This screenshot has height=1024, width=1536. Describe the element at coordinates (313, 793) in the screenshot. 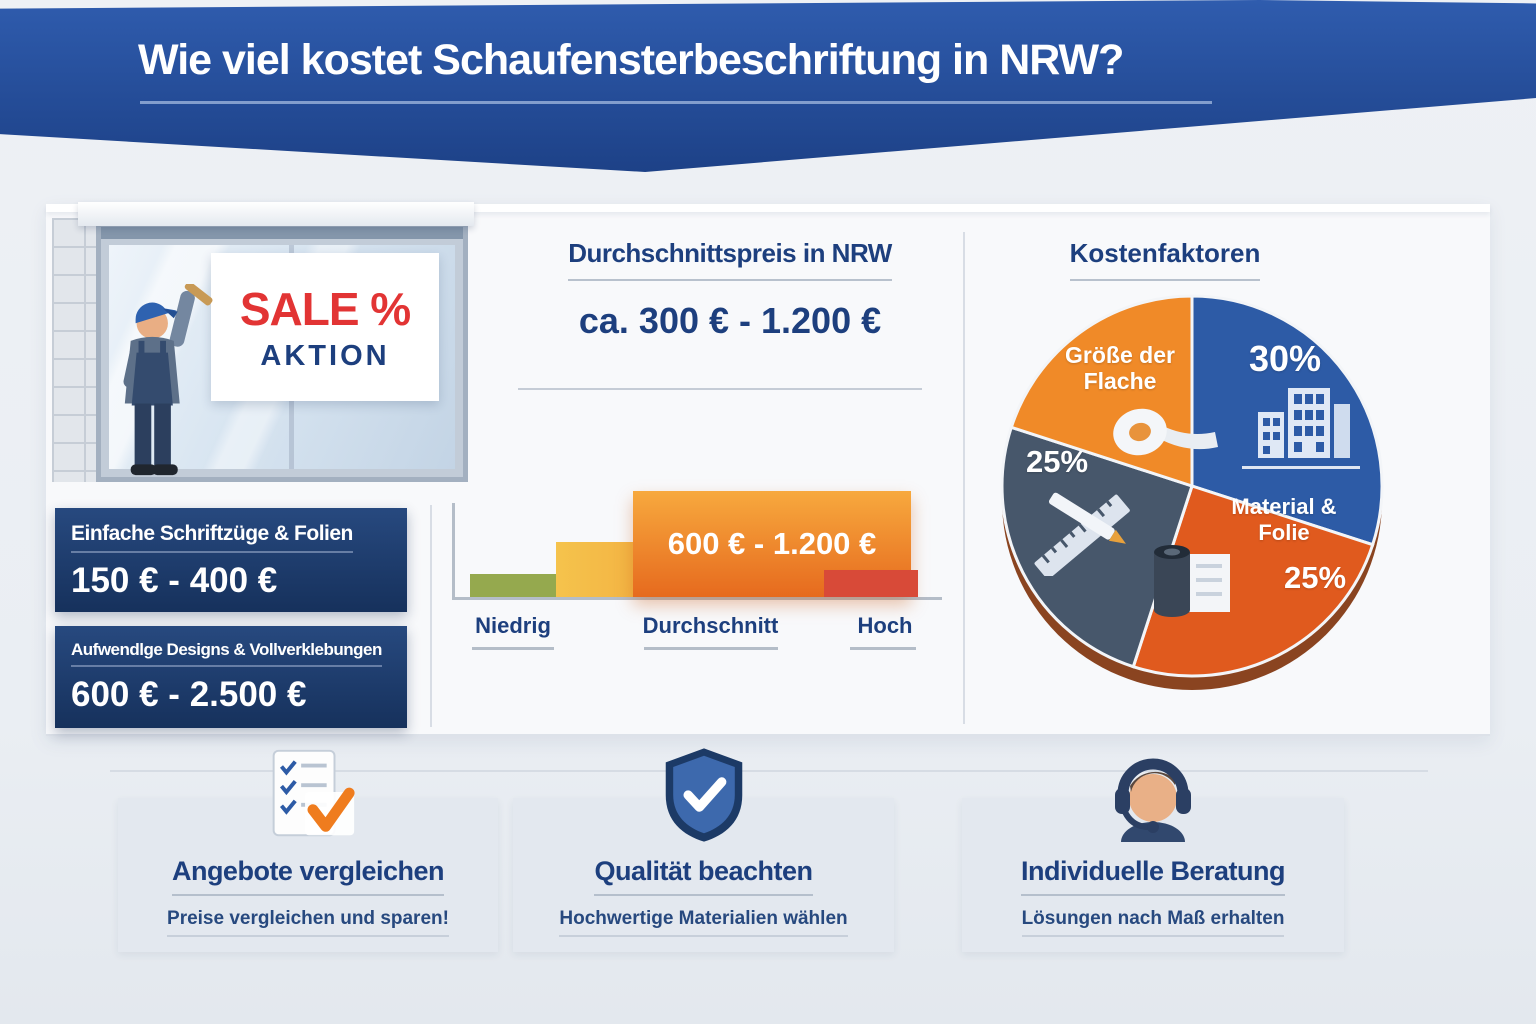

I see `checklist-icon` at that location.